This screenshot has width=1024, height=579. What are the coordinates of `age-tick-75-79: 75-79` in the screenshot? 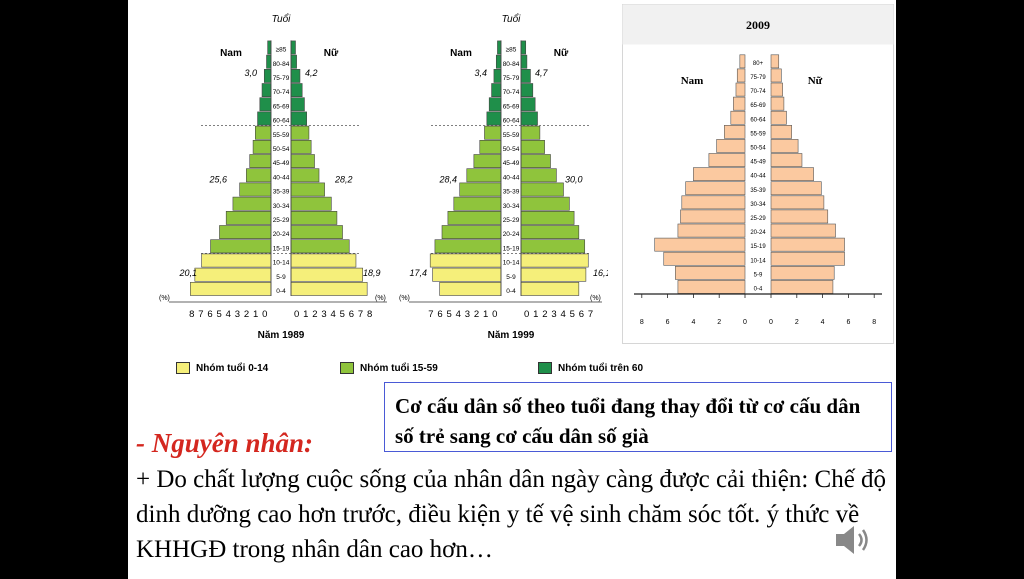 It's located at (281, 78).